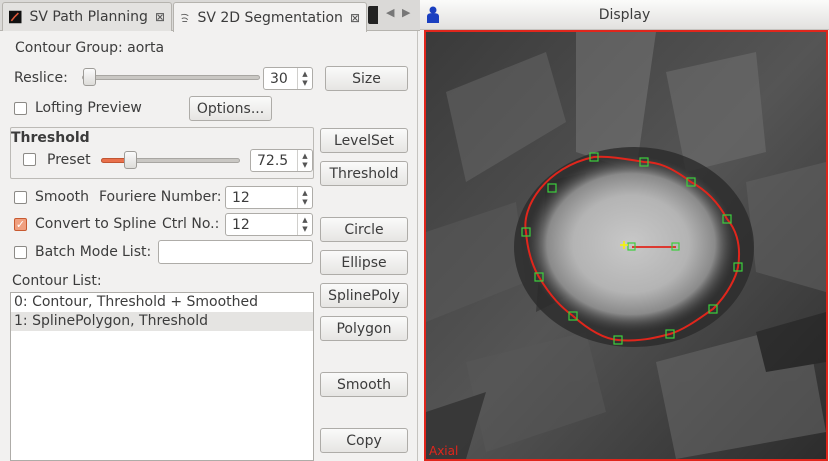  I want to click on threshold-title: Threshold, so click(50, 138).